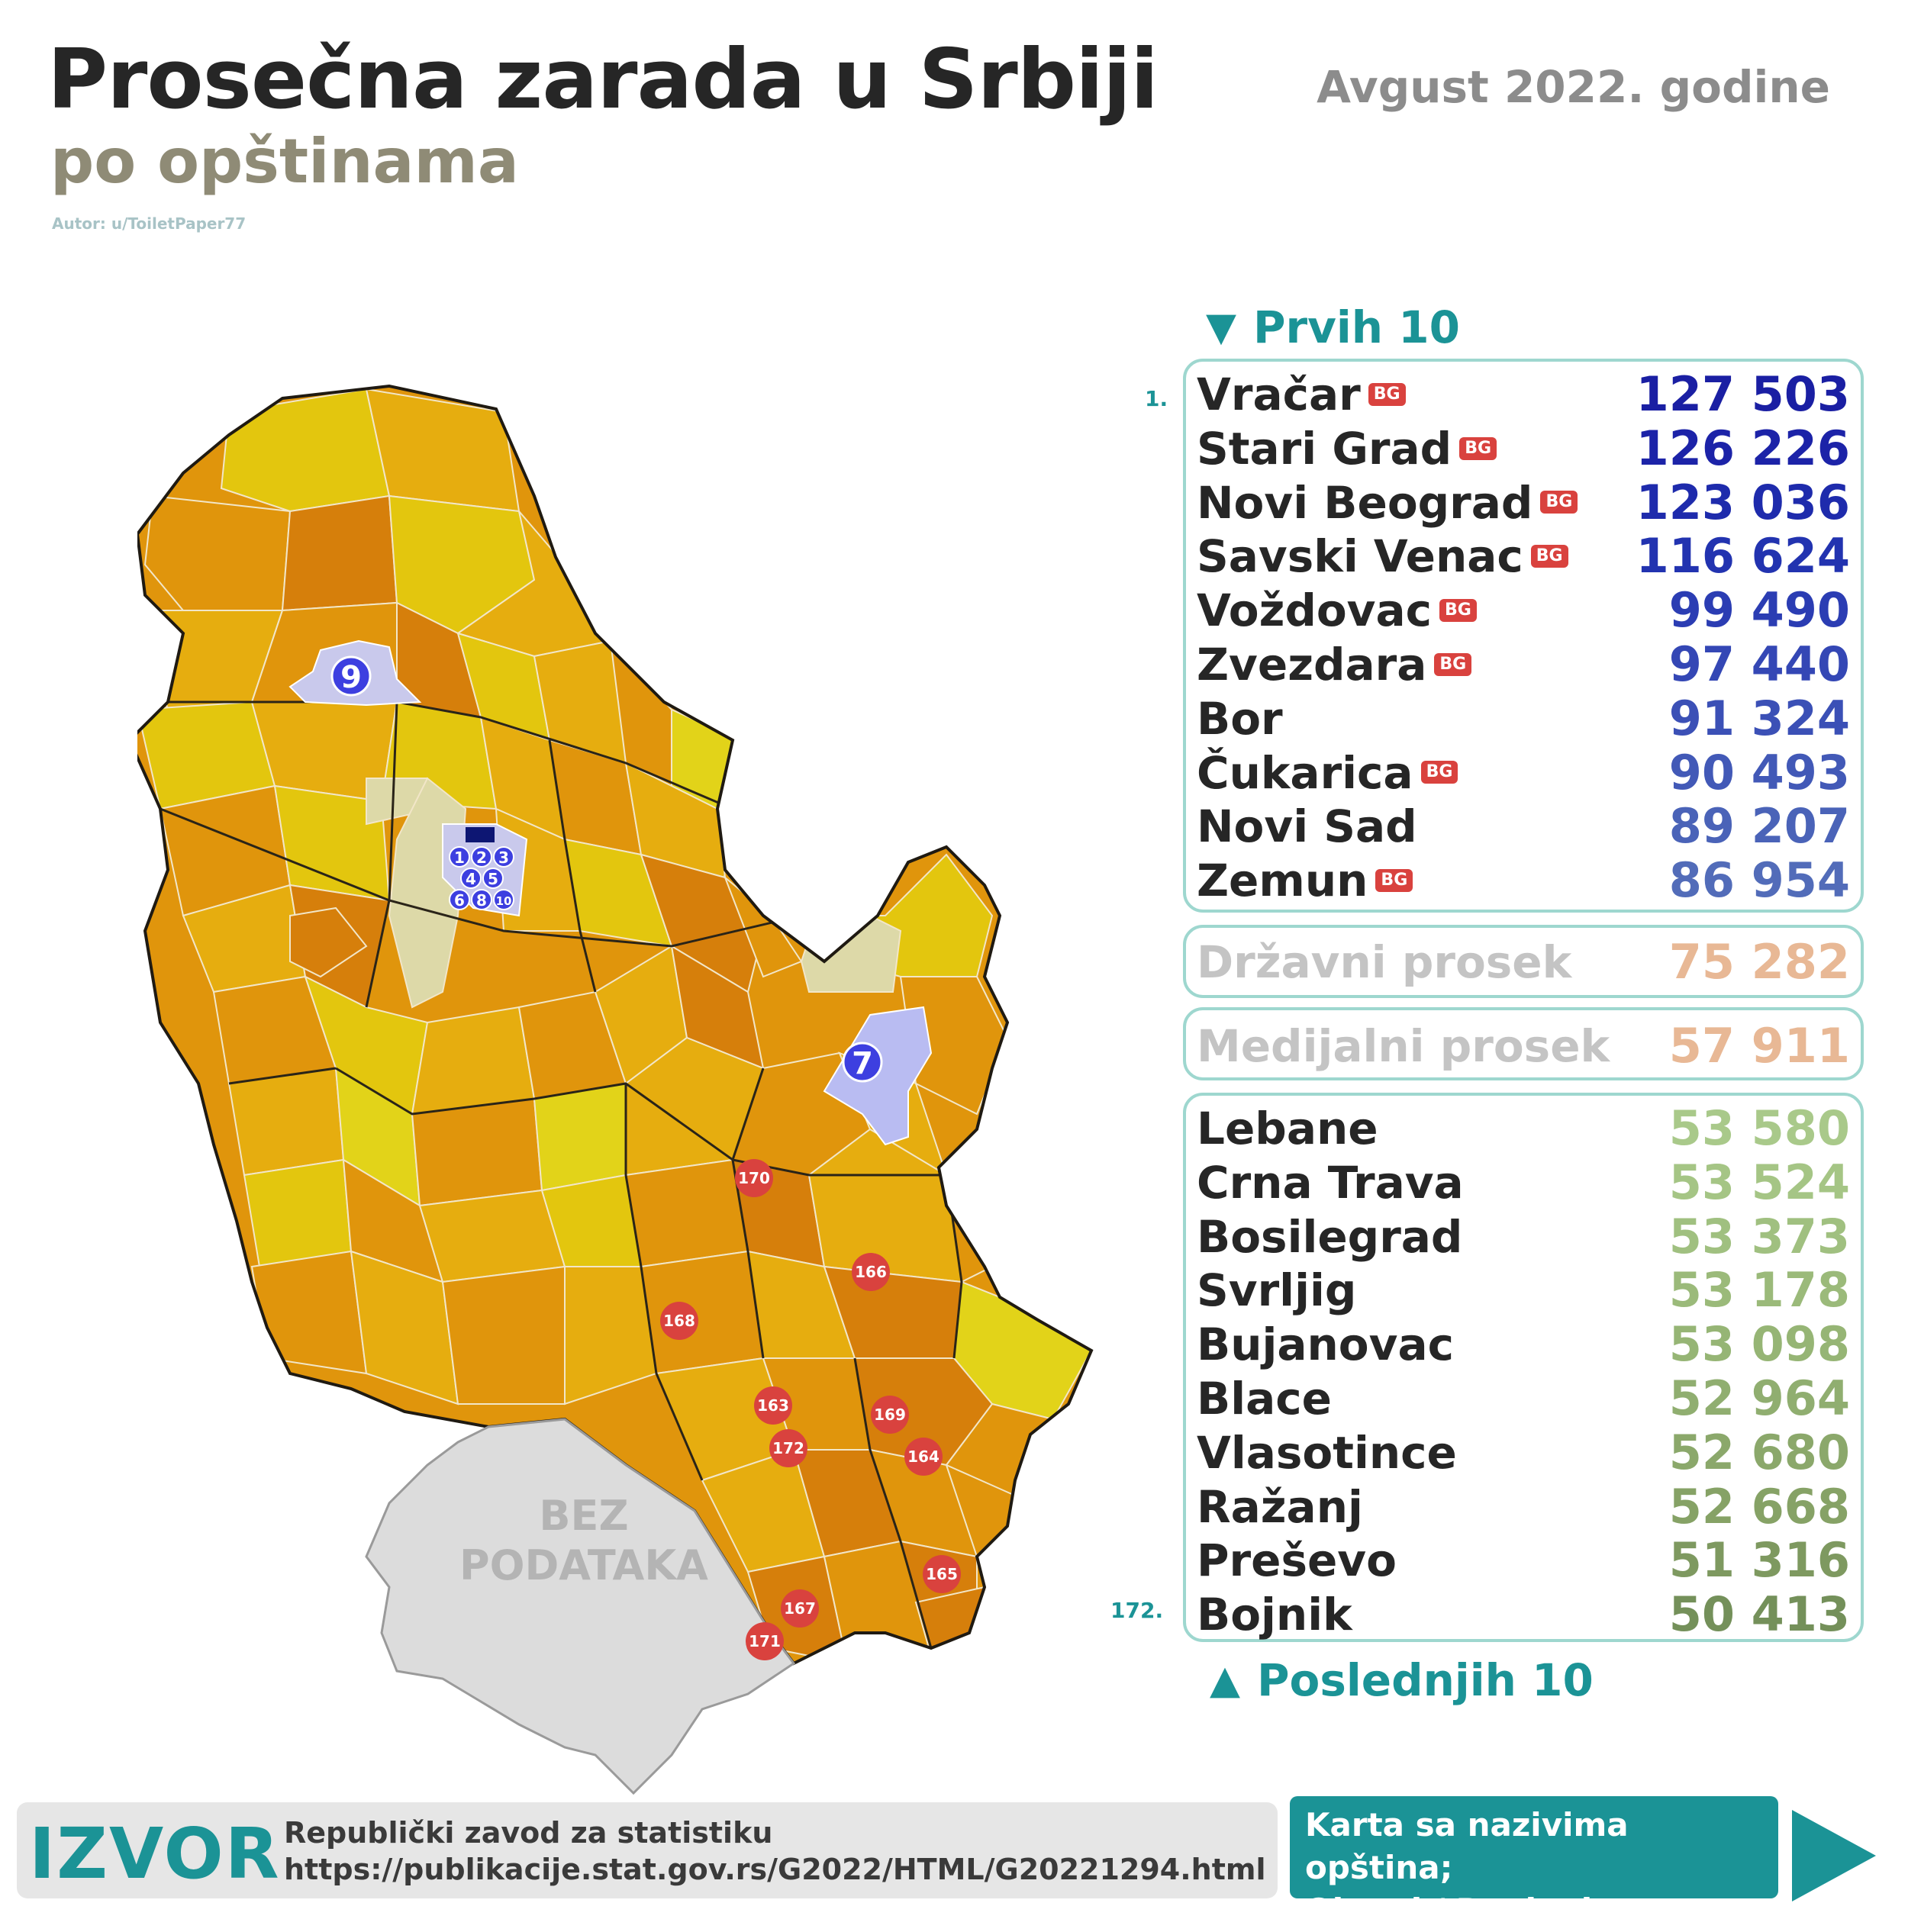  Describe the element at coordinates (1387, 503) in the screenshot. I see `municipality-name: Novi Beograd BG` at that location.